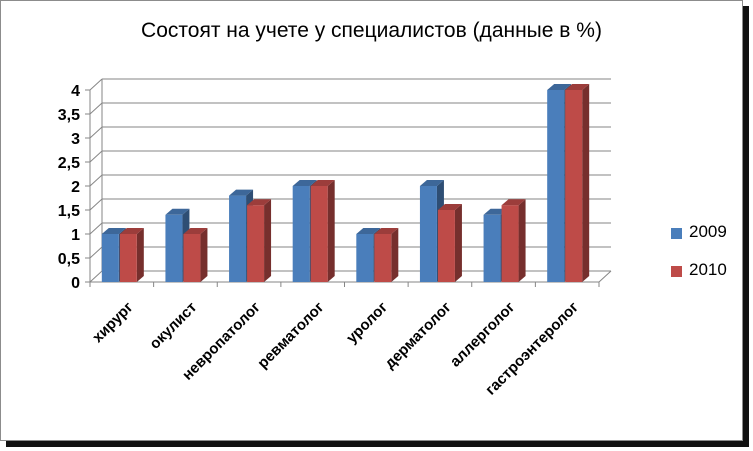 The image size is (753, 451). What do you see at coordinates (395, 255) in the screenshot?
I see `bar-side-2010-уролог` at bounding box center [395, 255].